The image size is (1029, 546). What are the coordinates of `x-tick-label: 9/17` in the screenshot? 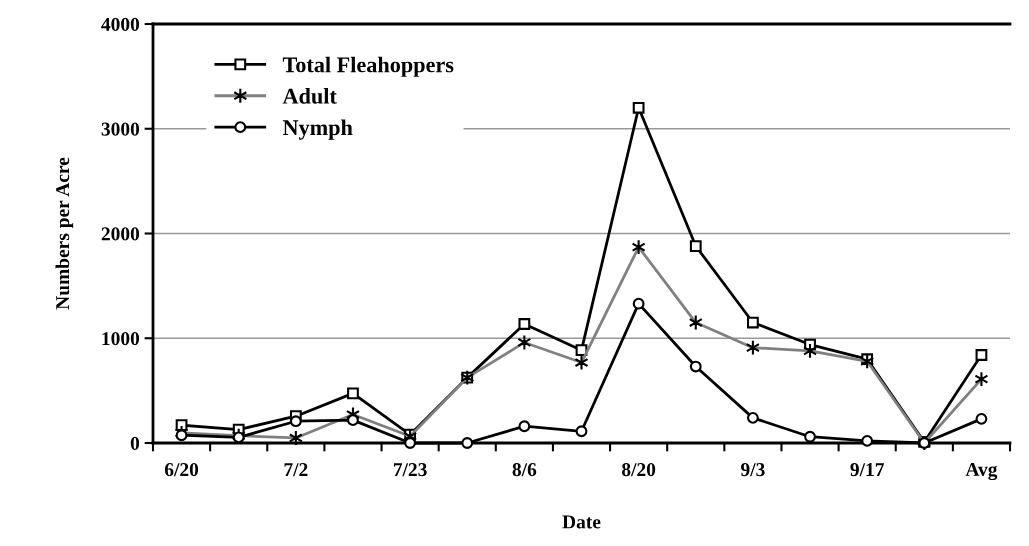 It's located at (867, 470).